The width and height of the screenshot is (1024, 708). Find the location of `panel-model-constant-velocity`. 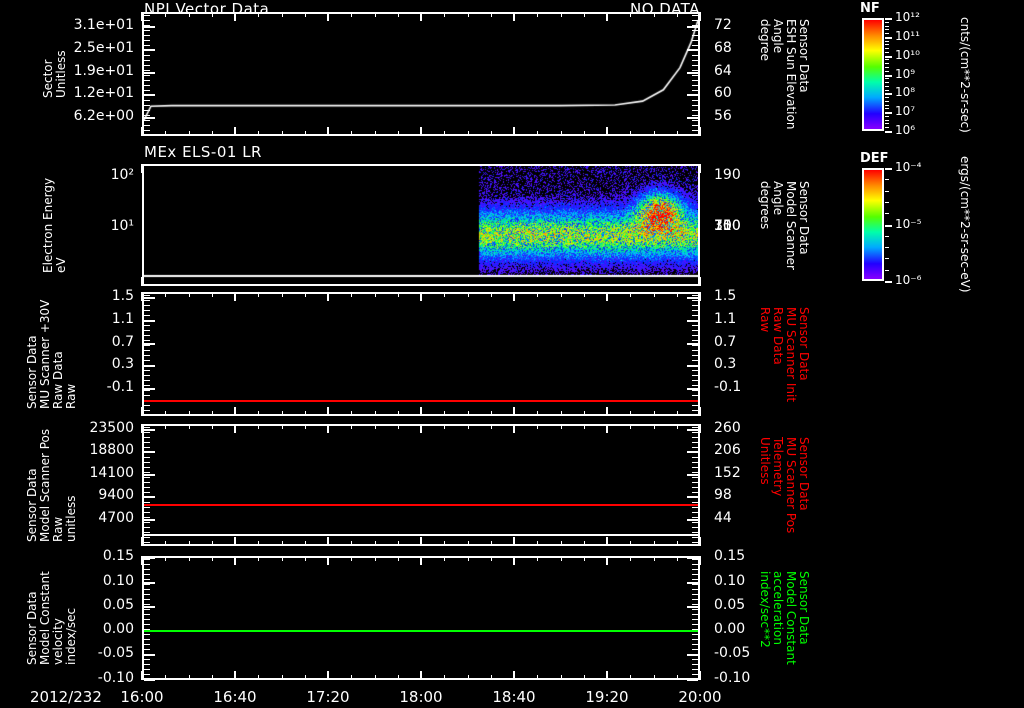

panel-model-constant-velocity is located at coordinates (421, 618).